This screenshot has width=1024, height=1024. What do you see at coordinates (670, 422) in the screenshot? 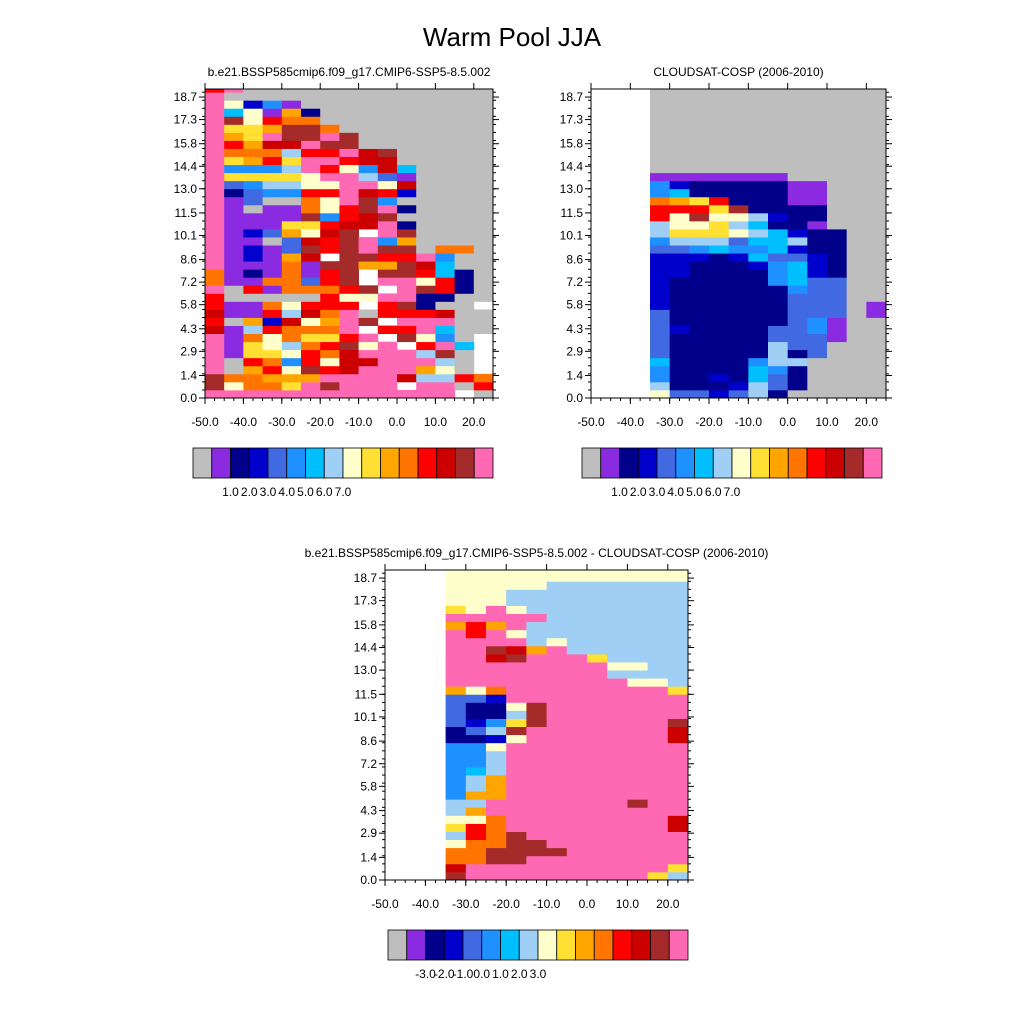
I see `x-tick-label: -30.0` at bounding box center [670, 422].